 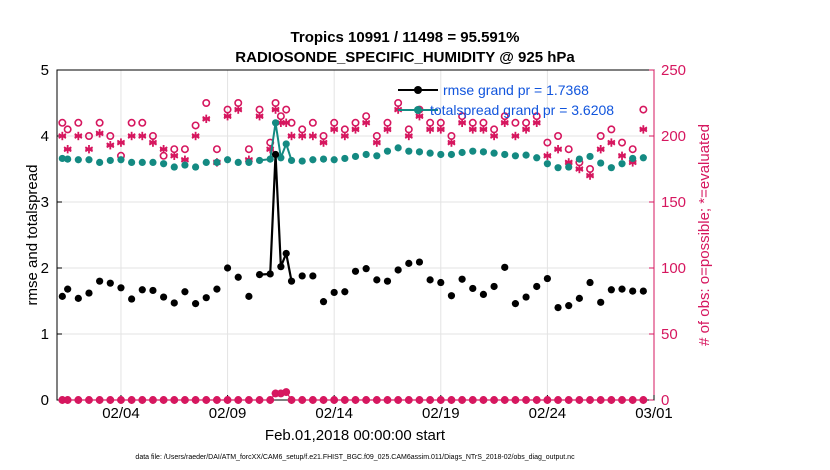 I want to click on x-tick-label: 03/01, so click(x=654, y=413).